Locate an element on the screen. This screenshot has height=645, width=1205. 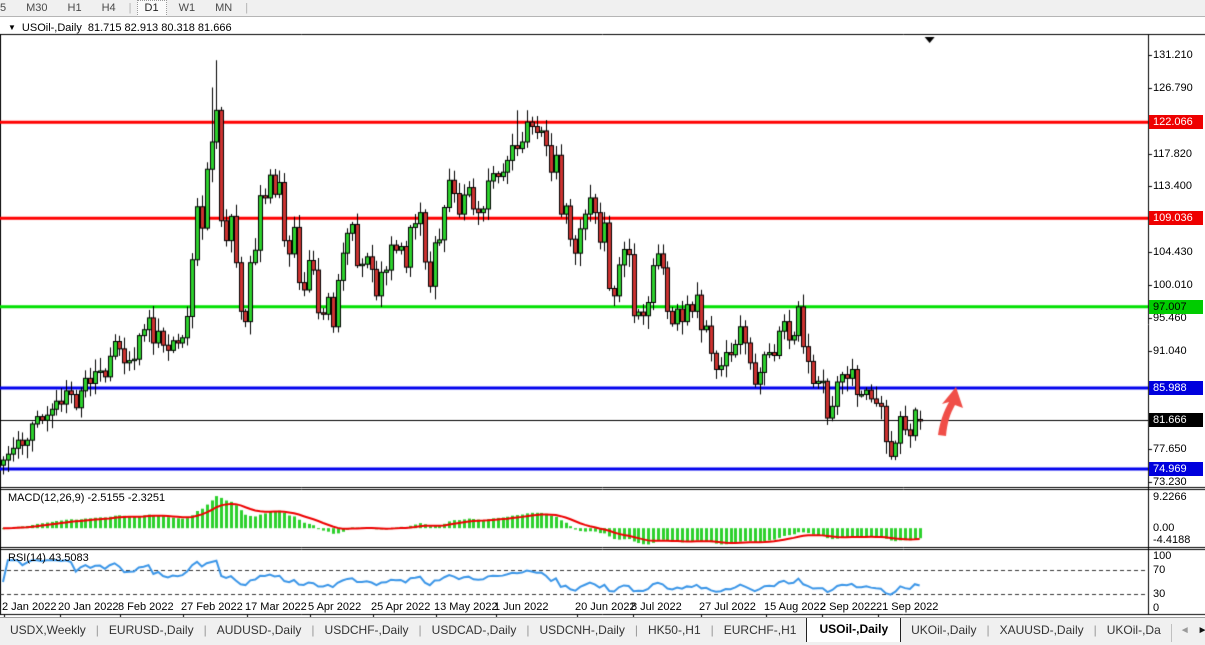
tab-usoil-daily: USOil-,Daily is located at coordinates (854, 630).